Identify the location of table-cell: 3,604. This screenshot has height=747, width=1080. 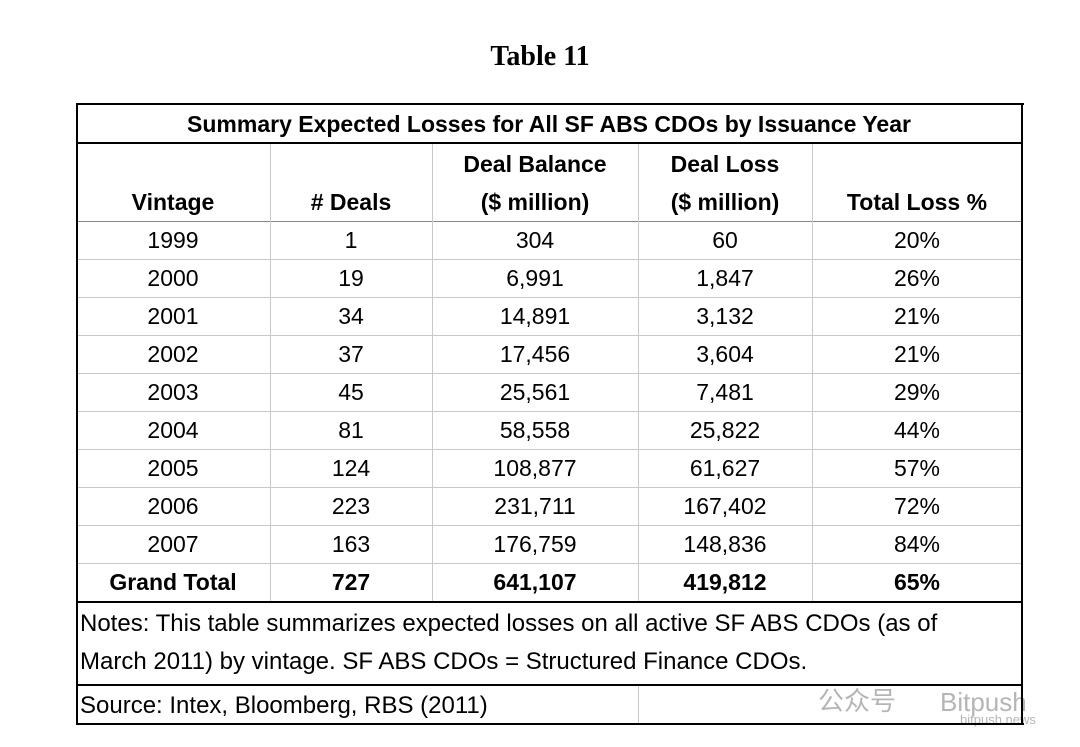
(725, 354).